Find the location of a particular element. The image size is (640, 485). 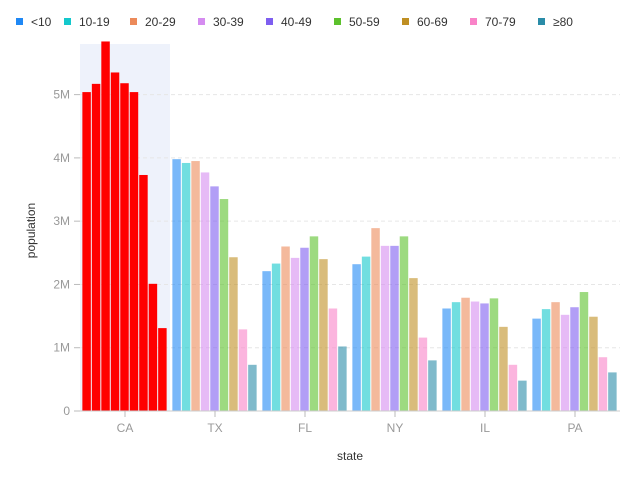

x-tick-label: NY is located at coordinates (395, 428).